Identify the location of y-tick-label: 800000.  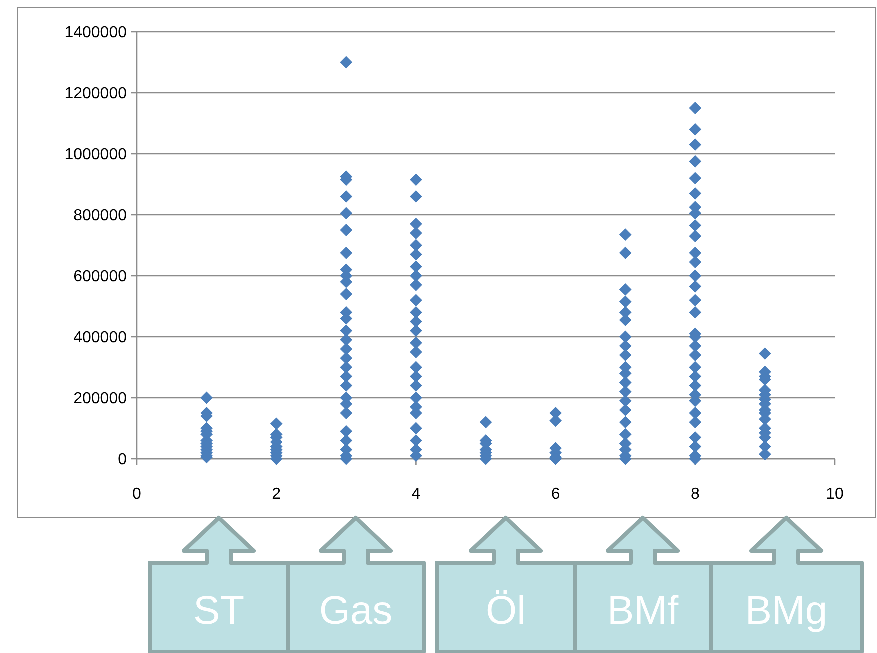
(101, 216).